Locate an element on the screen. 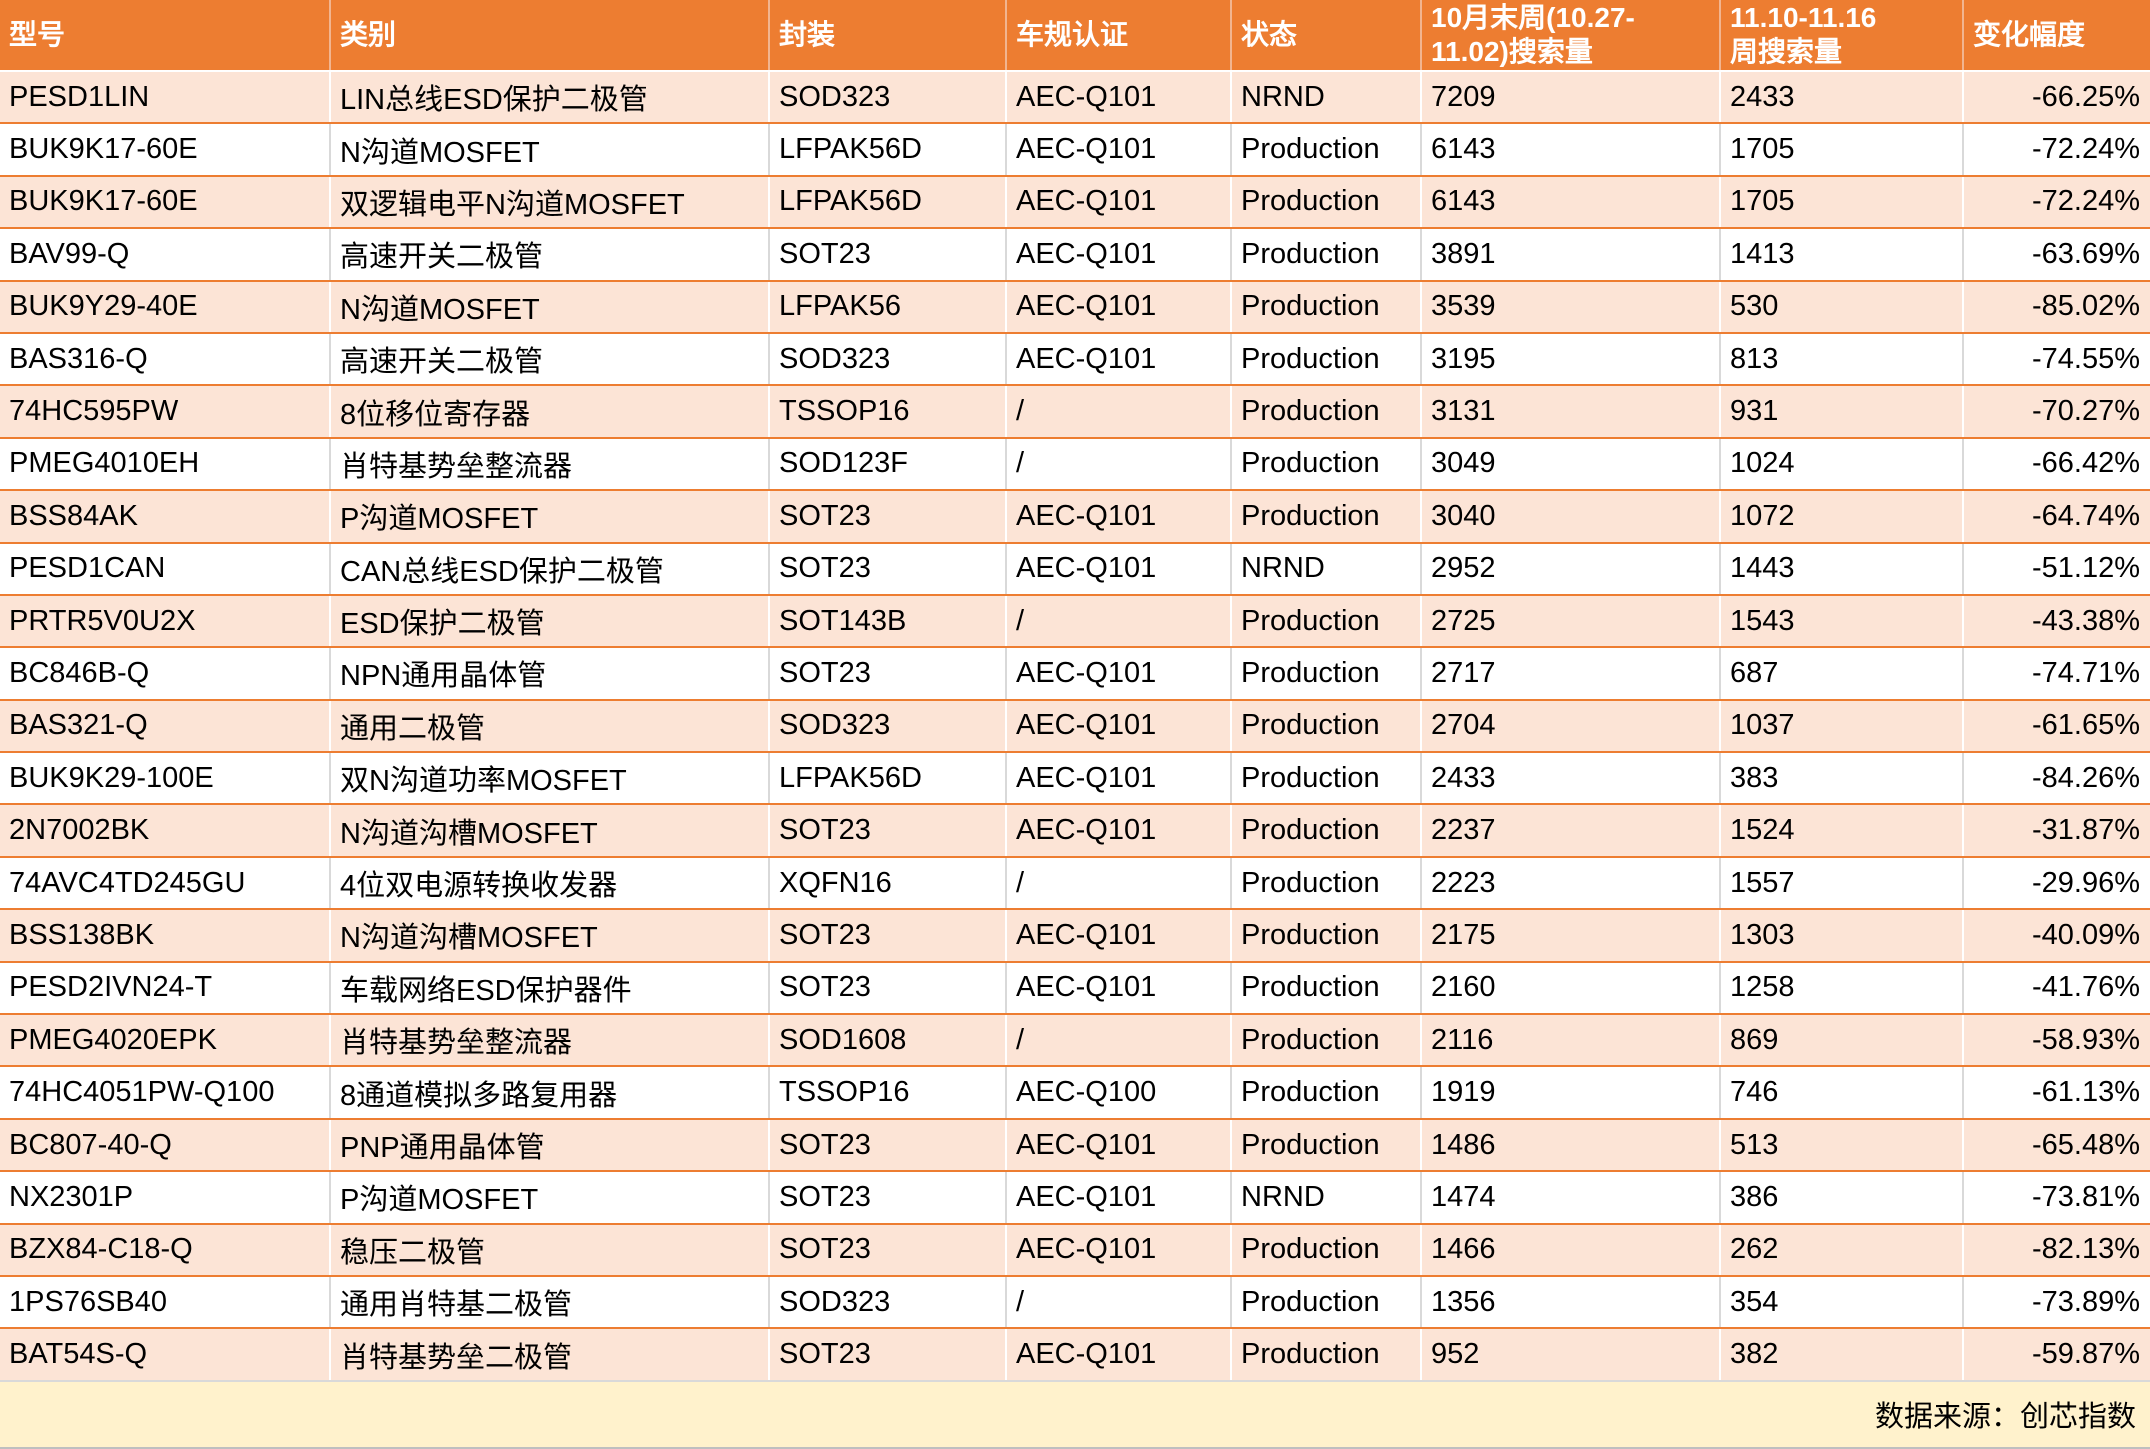  cell-w2: 1705 is located at coordinates (1842, 202).